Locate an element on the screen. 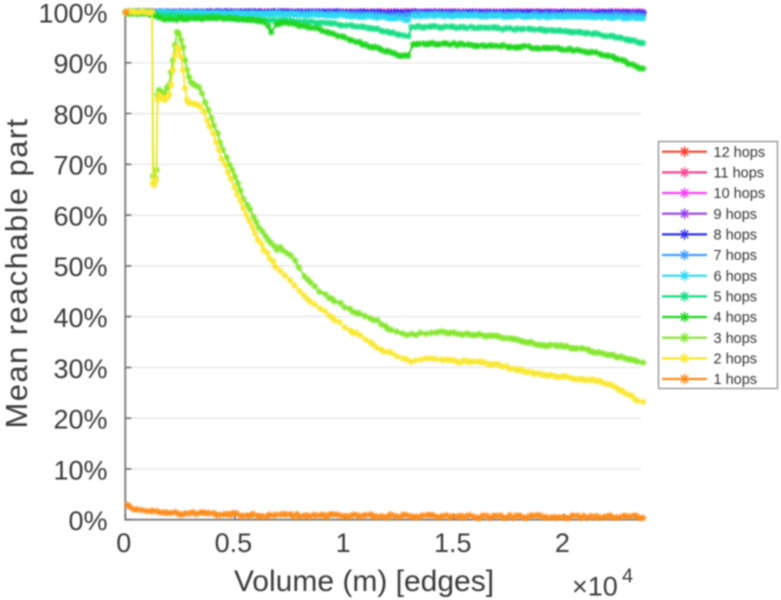 This screenshot has width=781, height=600. svg-text: 50% is located at coordinates (80, 267).